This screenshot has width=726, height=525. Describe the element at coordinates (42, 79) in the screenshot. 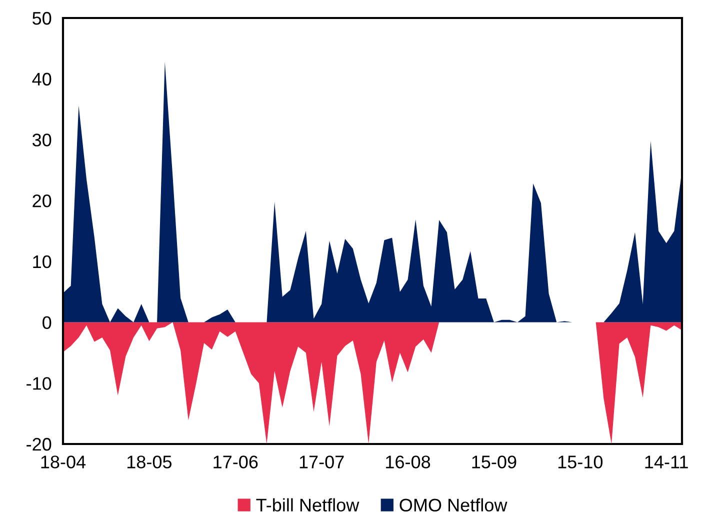

I see `y-tick-label: 40` at that location.